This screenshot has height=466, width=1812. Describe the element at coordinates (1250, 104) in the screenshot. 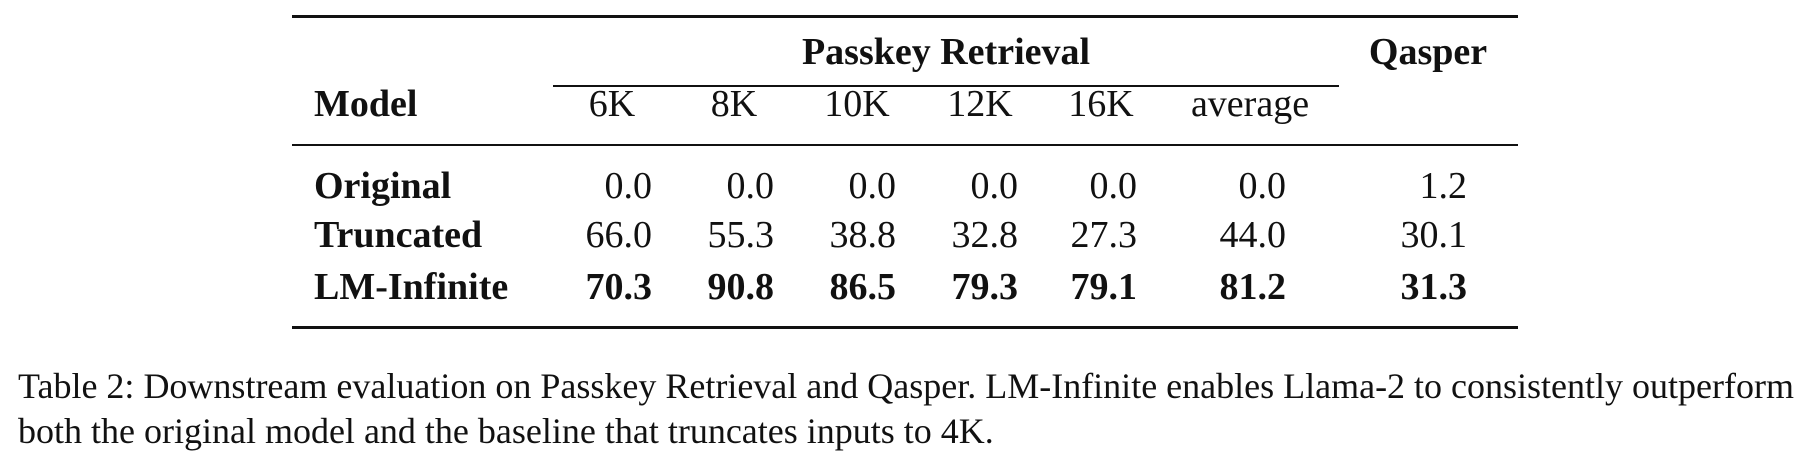

I see `column-header-average: average` at that location.